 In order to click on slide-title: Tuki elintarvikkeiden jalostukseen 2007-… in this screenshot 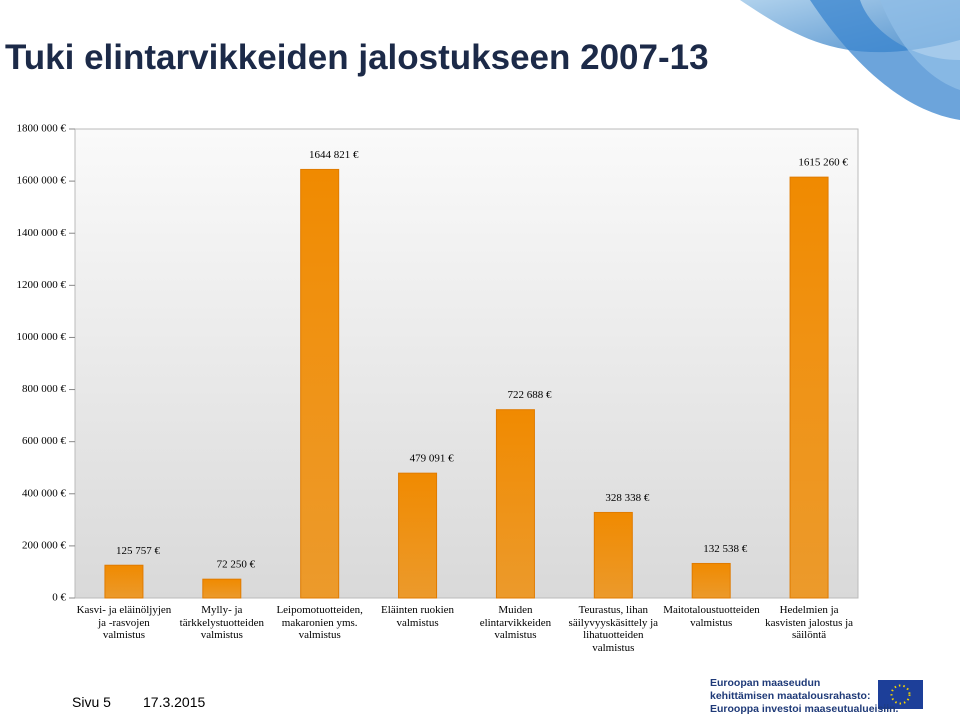, I will do `click(357, 57)`.